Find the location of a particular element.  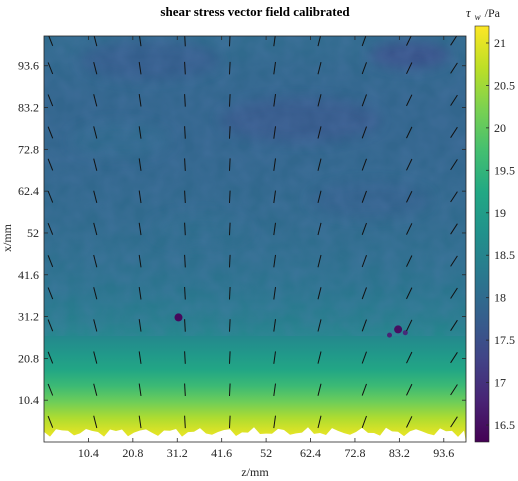

colorbar-ticks: 16.5 17 17.5 18 18.5 19 19.5 20 20.5 21 is located at coordinates (500, 234).